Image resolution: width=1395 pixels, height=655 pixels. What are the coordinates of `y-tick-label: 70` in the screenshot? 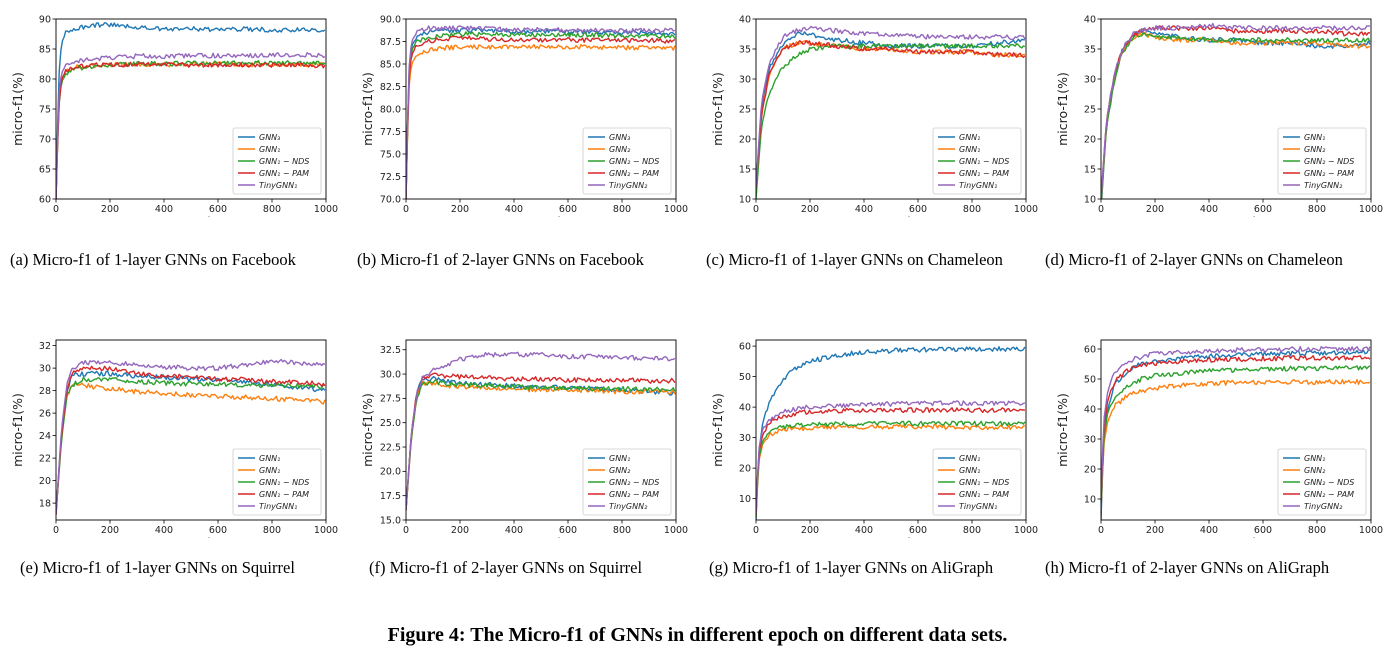 It's located at (45, 139).